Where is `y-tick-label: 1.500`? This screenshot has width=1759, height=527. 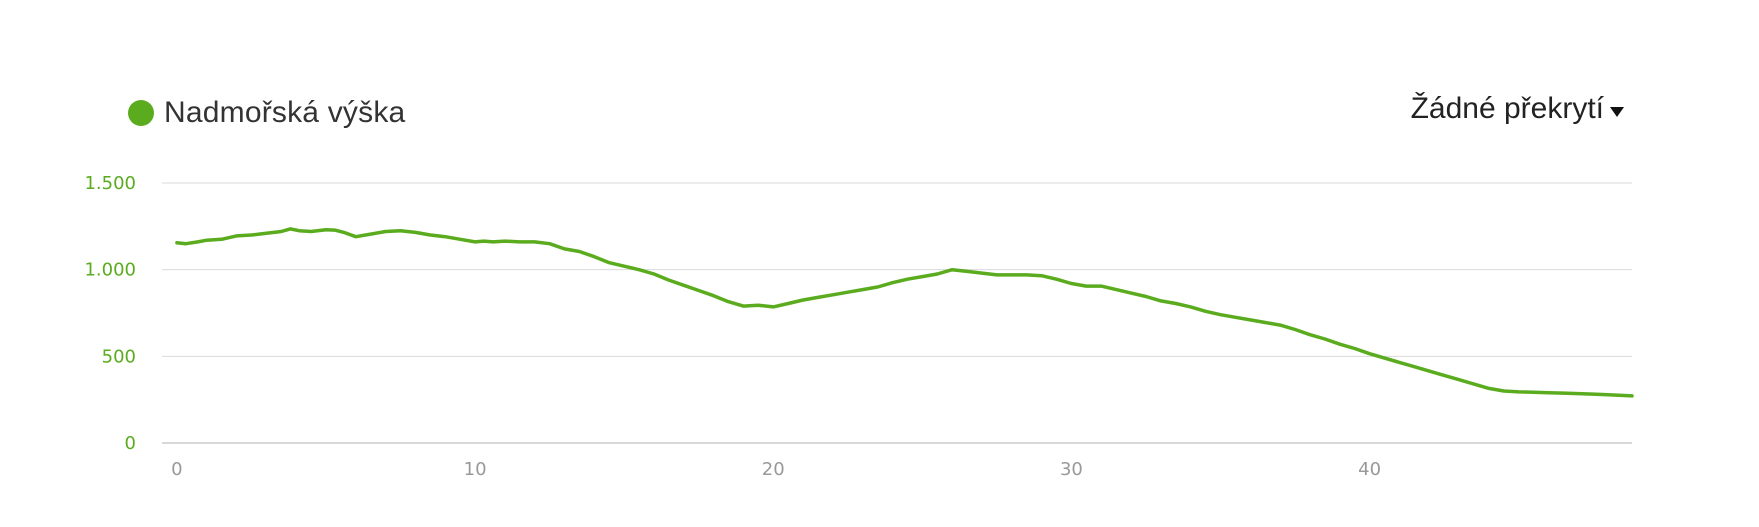 y-tick-label: 1.500 is located at coordinates (110, 183).